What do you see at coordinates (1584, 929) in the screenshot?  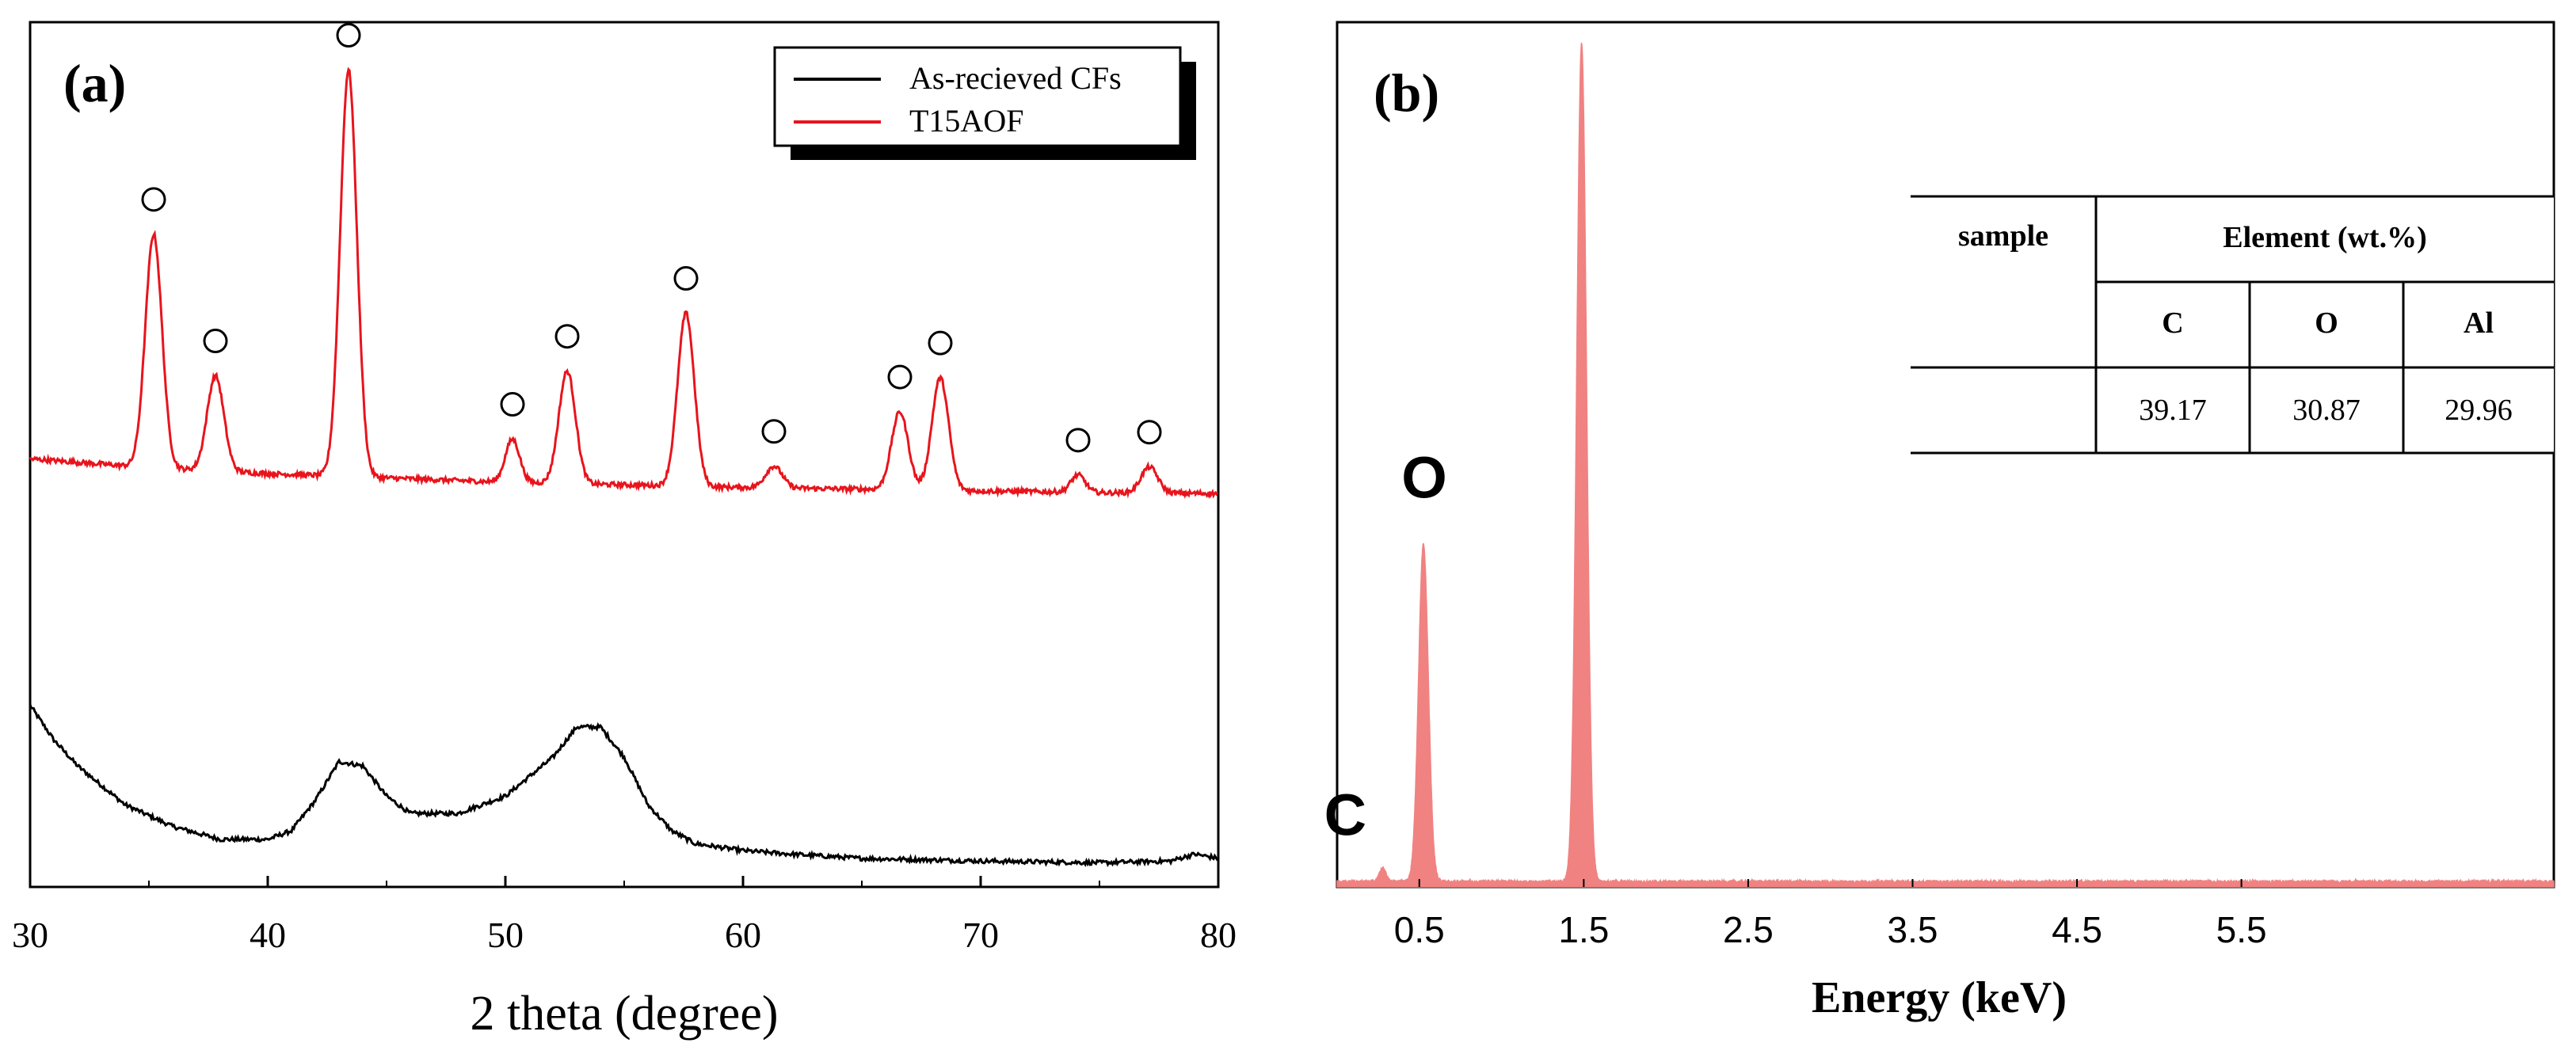 I see `x-tick-label: 1.5` at bounding box center [1584, 929].